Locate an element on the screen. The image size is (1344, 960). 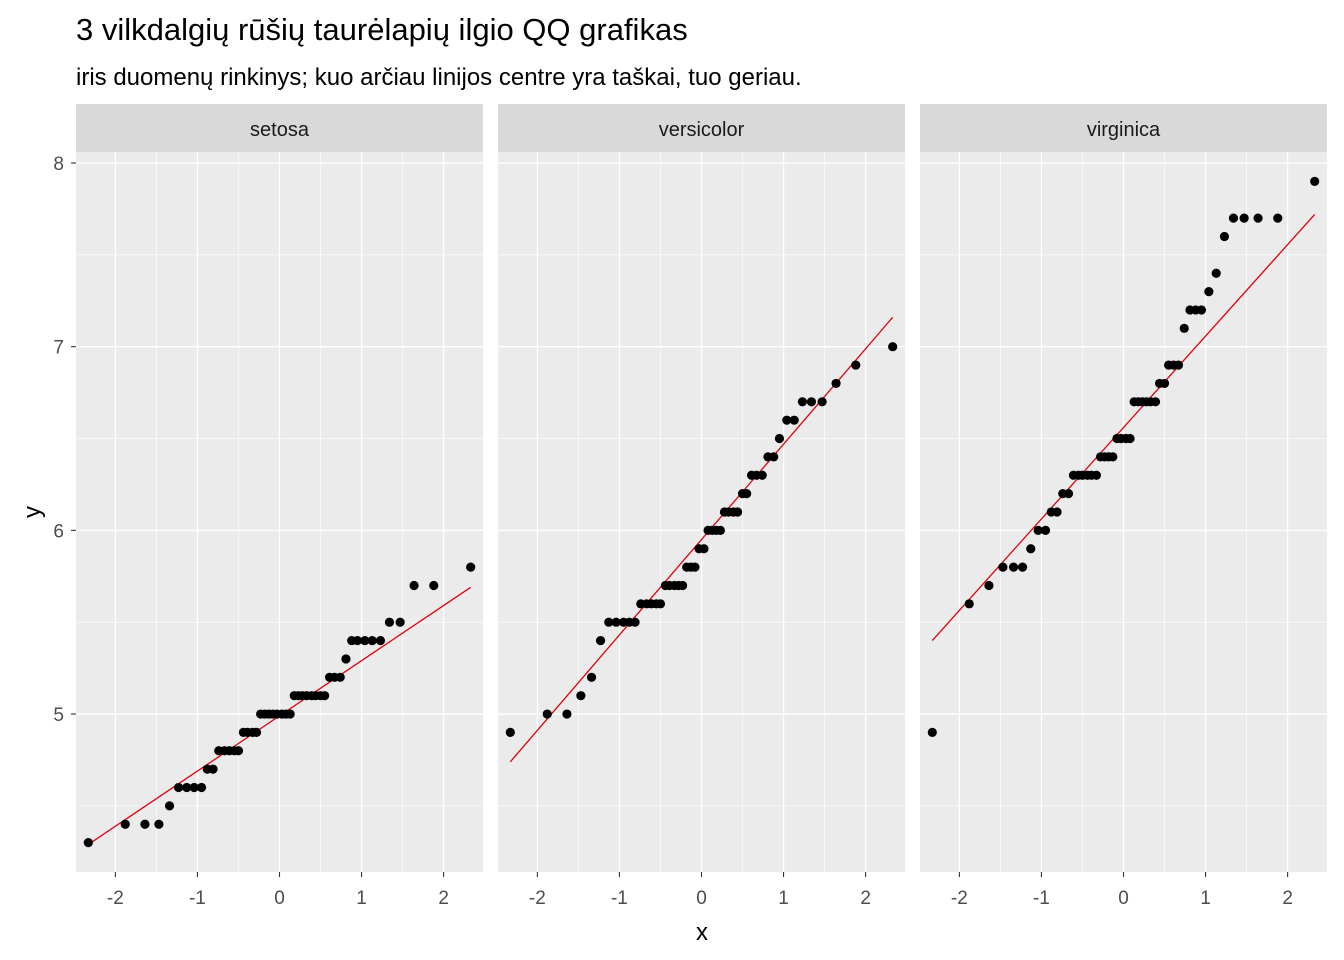
y-tick-label: 6 is located at coordinates (58, 531).